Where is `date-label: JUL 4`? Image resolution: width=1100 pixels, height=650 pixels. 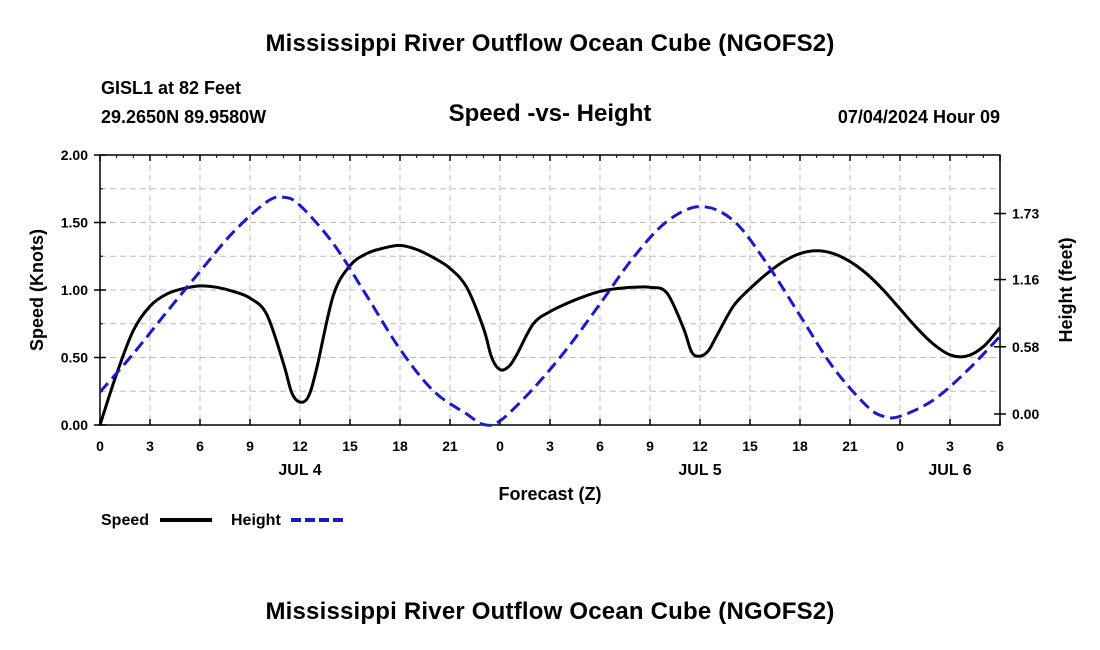 date-label: JUL 4 is located at coordinates (299, 470).